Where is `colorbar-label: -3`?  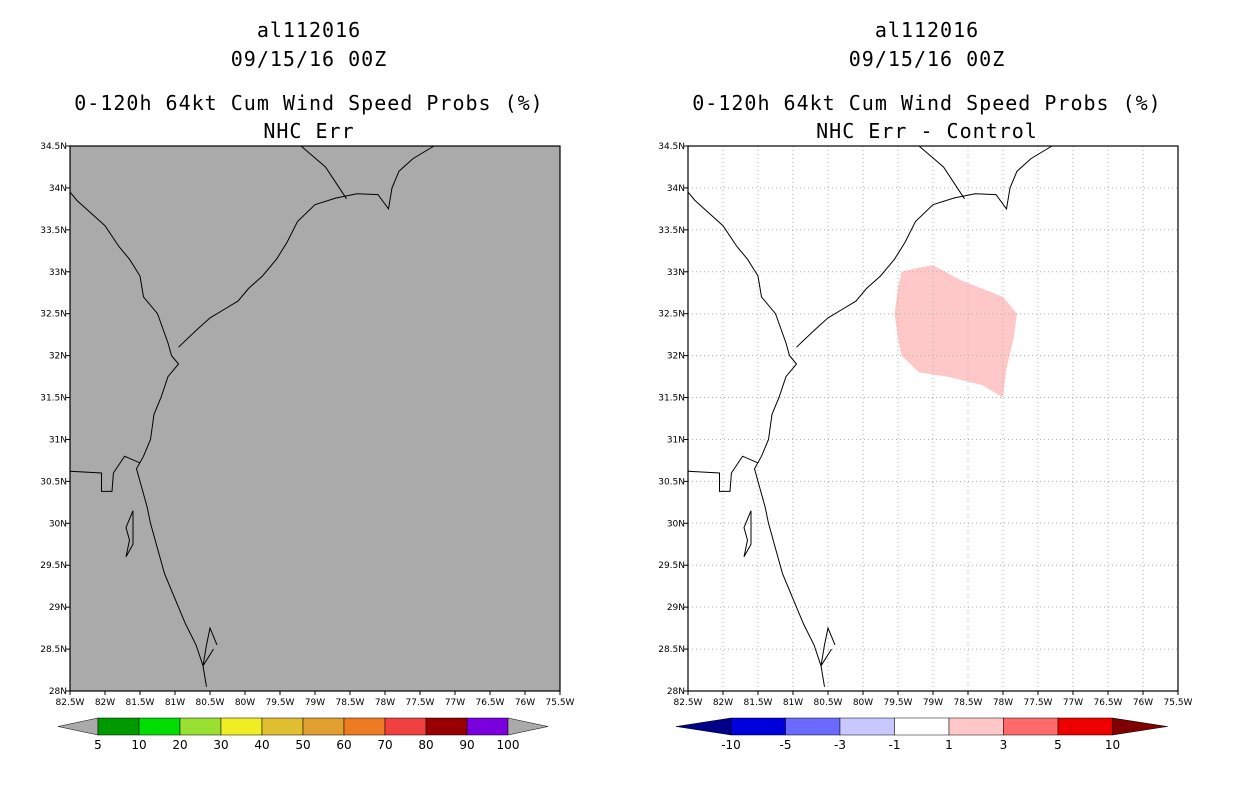
colorbar-label: -3 is located at coordinates (840, 745).